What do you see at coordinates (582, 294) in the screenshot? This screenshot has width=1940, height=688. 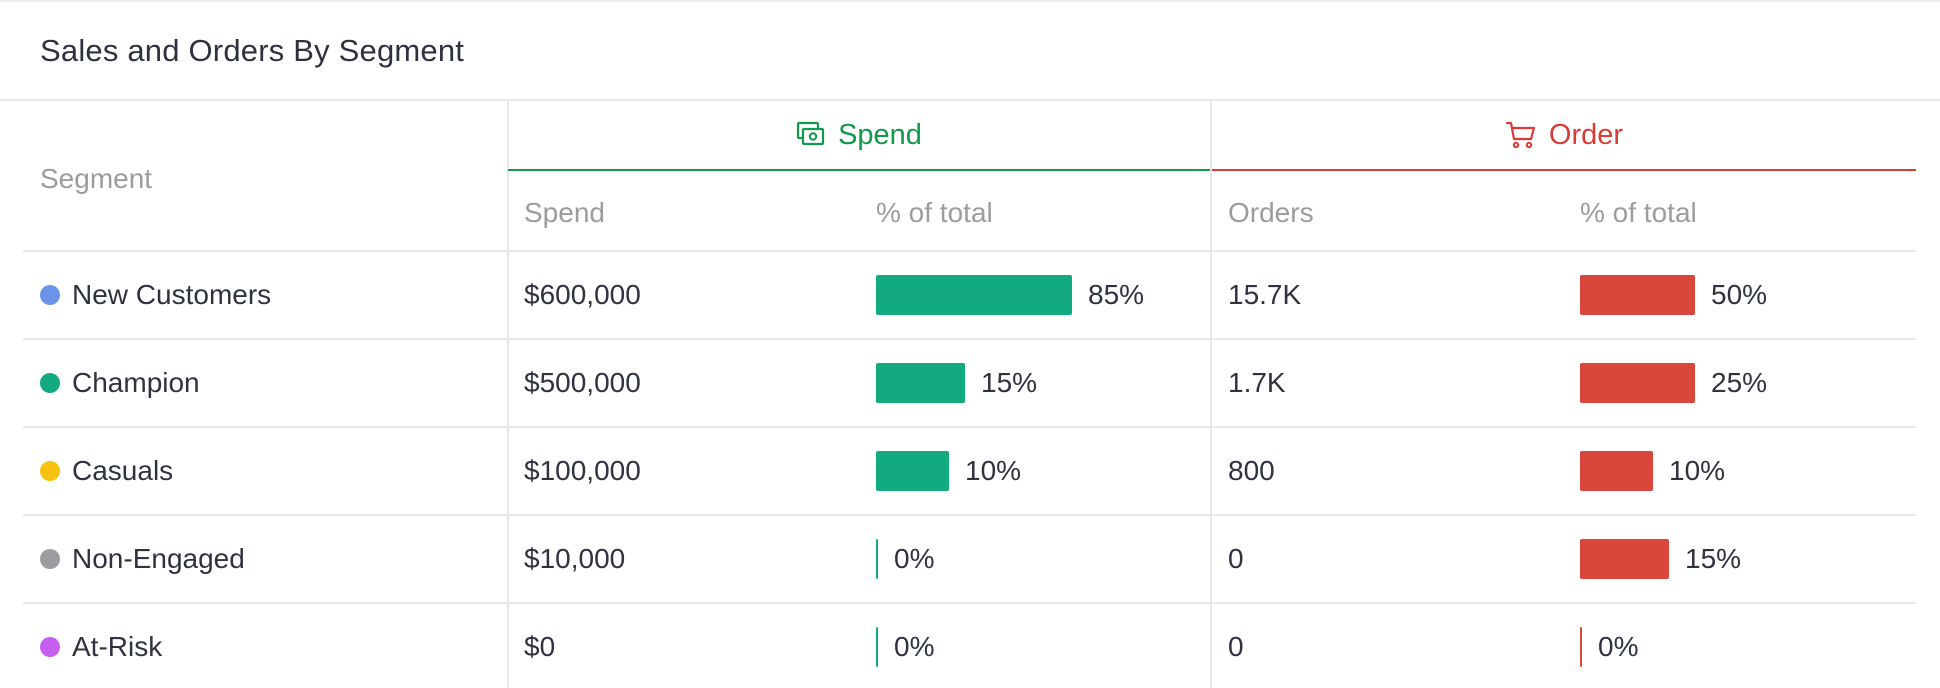 I see `spend-value: $600,000` at bounding box center [582, 294].